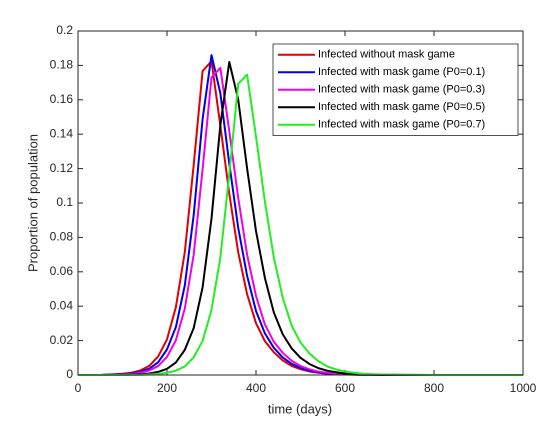 This screenshot has width=540, height=435. I want to click on x-tick-label: 1000, so click(523, 388).